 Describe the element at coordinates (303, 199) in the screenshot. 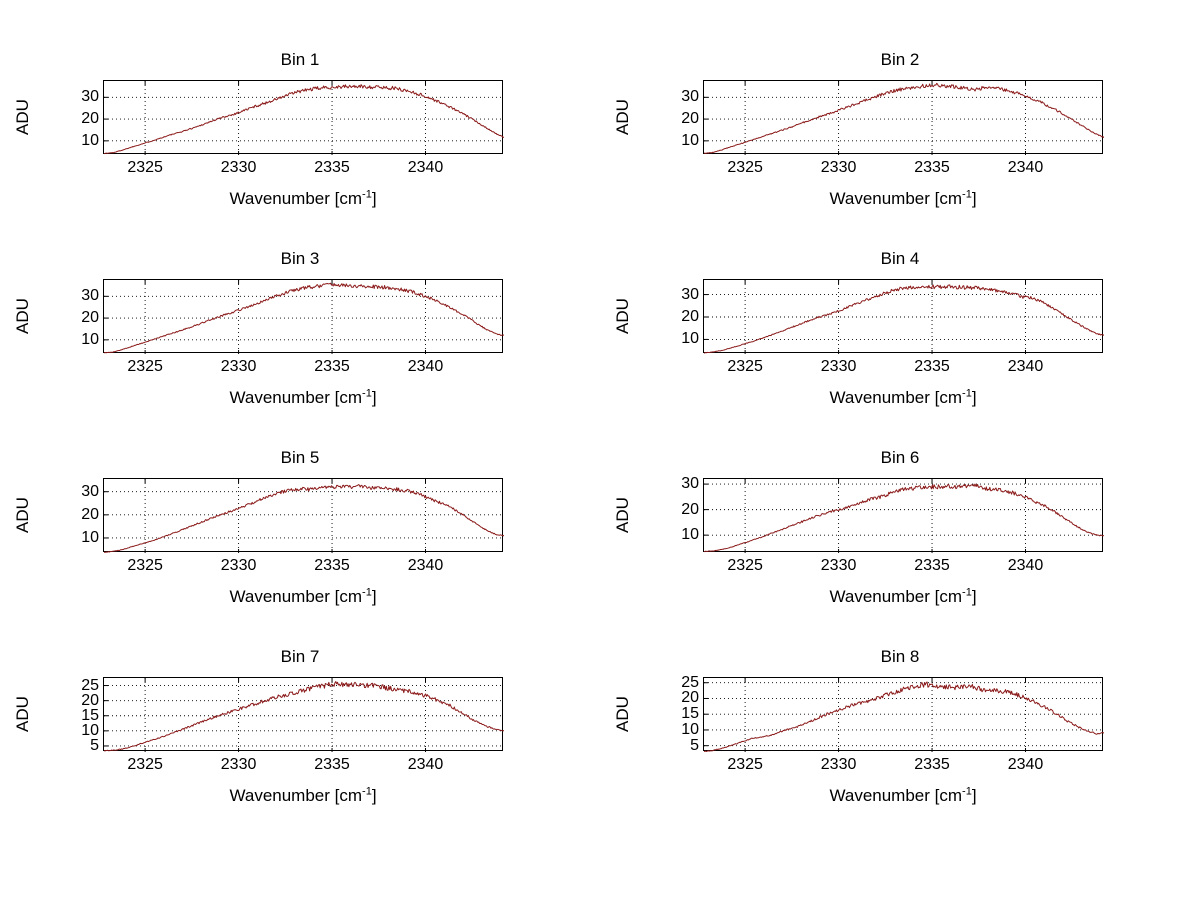

I see `x-axis-label-bin-1: Wavenumber [cm-1]` at that location.